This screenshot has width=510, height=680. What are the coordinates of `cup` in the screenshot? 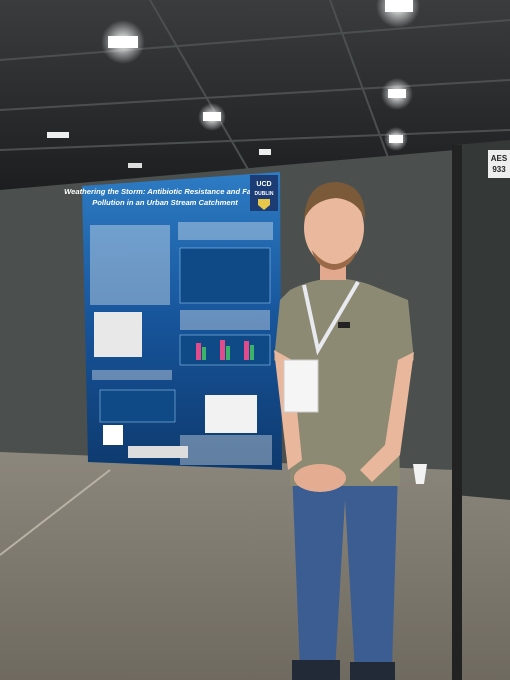 It's located at (420, 474).